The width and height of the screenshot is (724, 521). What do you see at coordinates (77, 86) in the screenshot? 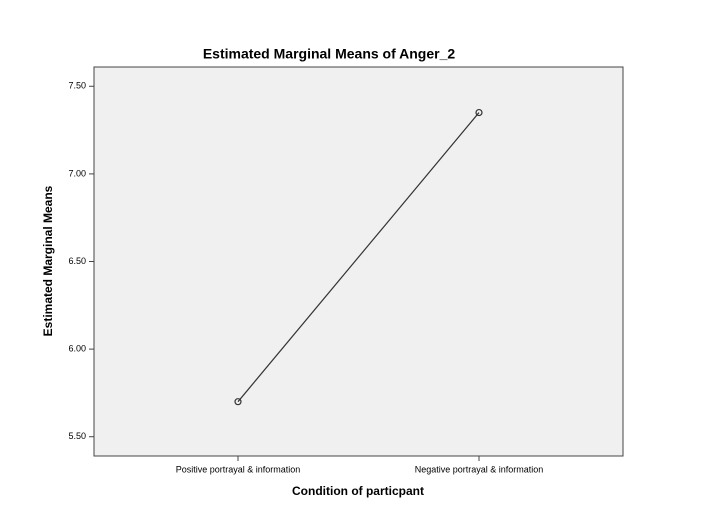
I see `y-tick-label: 7.50` at bounding box center [77, 86].